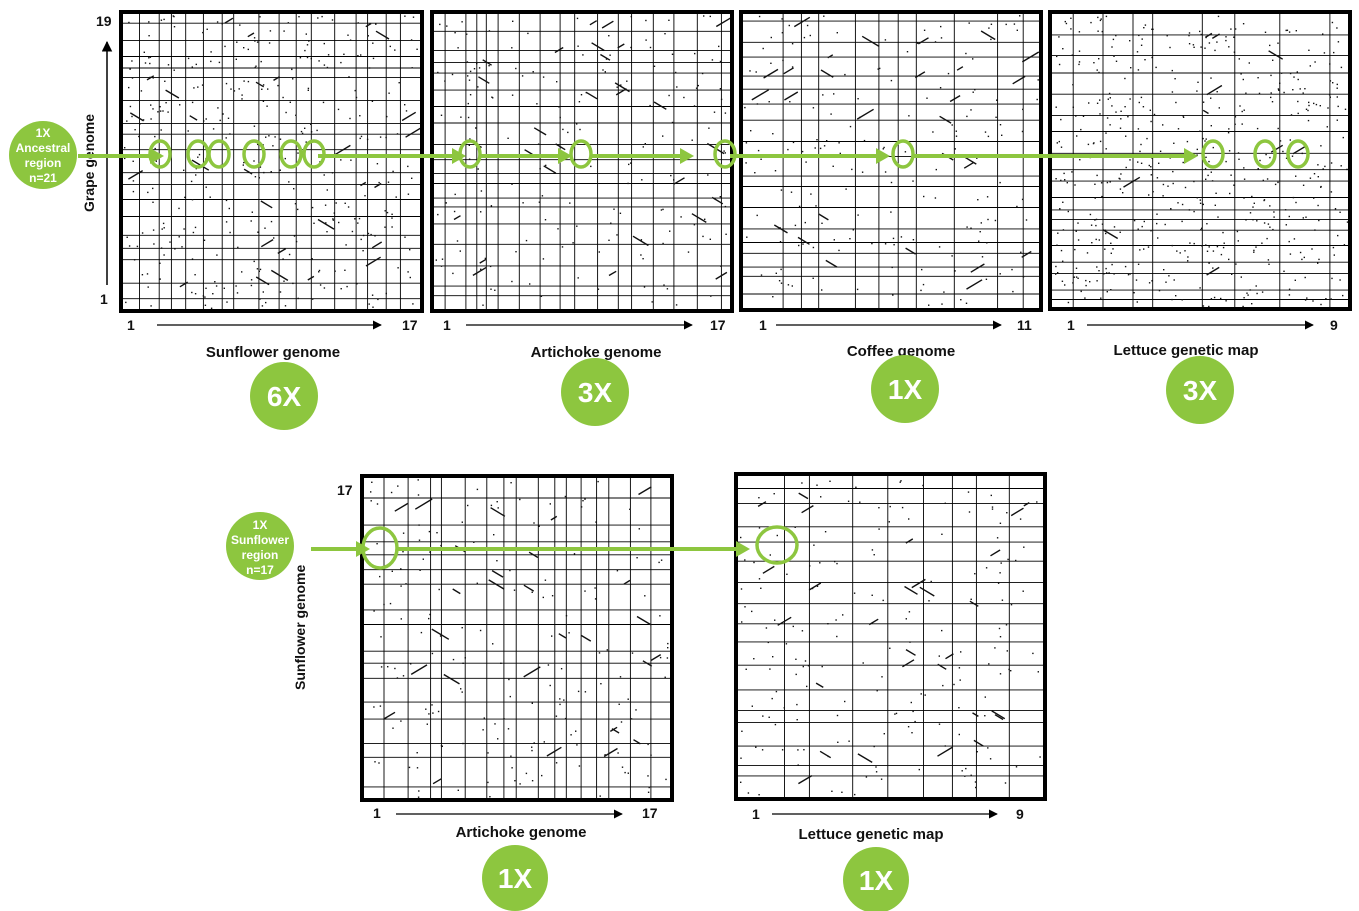 This screenshot has width=1359, height=911. I want to click on lettuce2-x-min: 1, so click(756, 814).